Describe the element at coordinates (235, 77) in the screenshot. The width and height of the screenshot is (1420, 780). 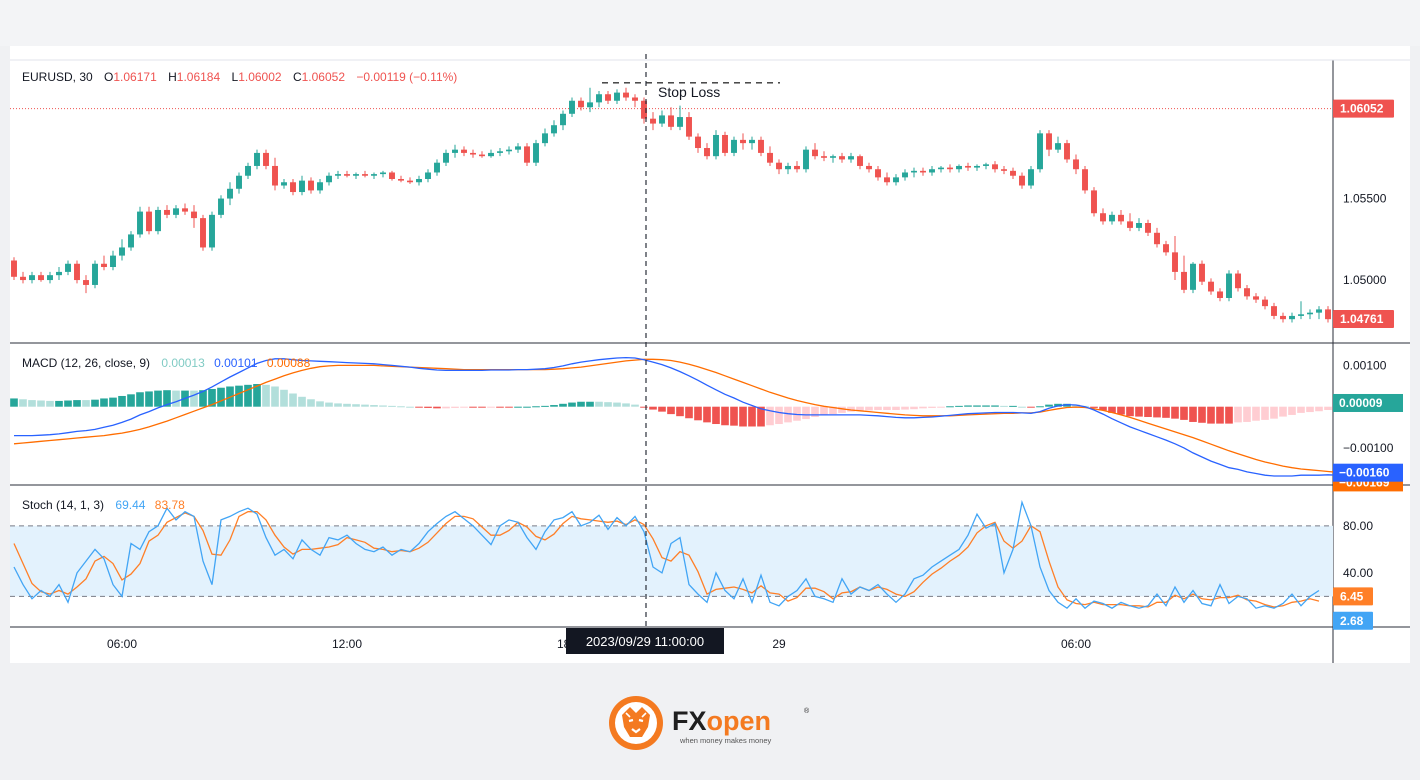
I see `low-label: L` at that location.